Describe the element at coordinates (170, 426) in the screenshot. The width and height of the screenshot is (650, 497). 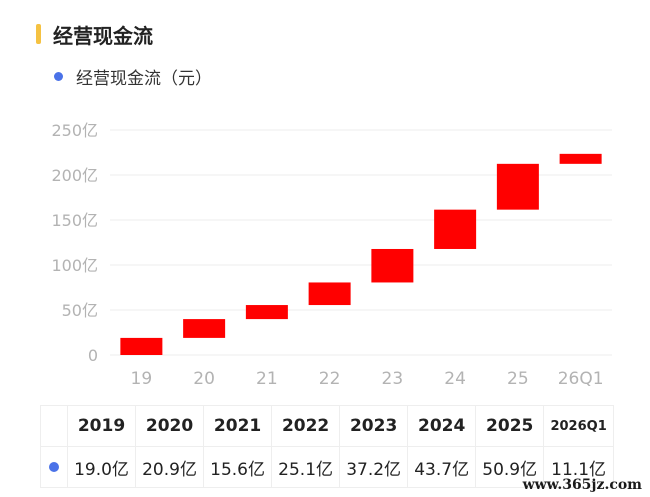
I see `table-header-cell: 2020` at that location.